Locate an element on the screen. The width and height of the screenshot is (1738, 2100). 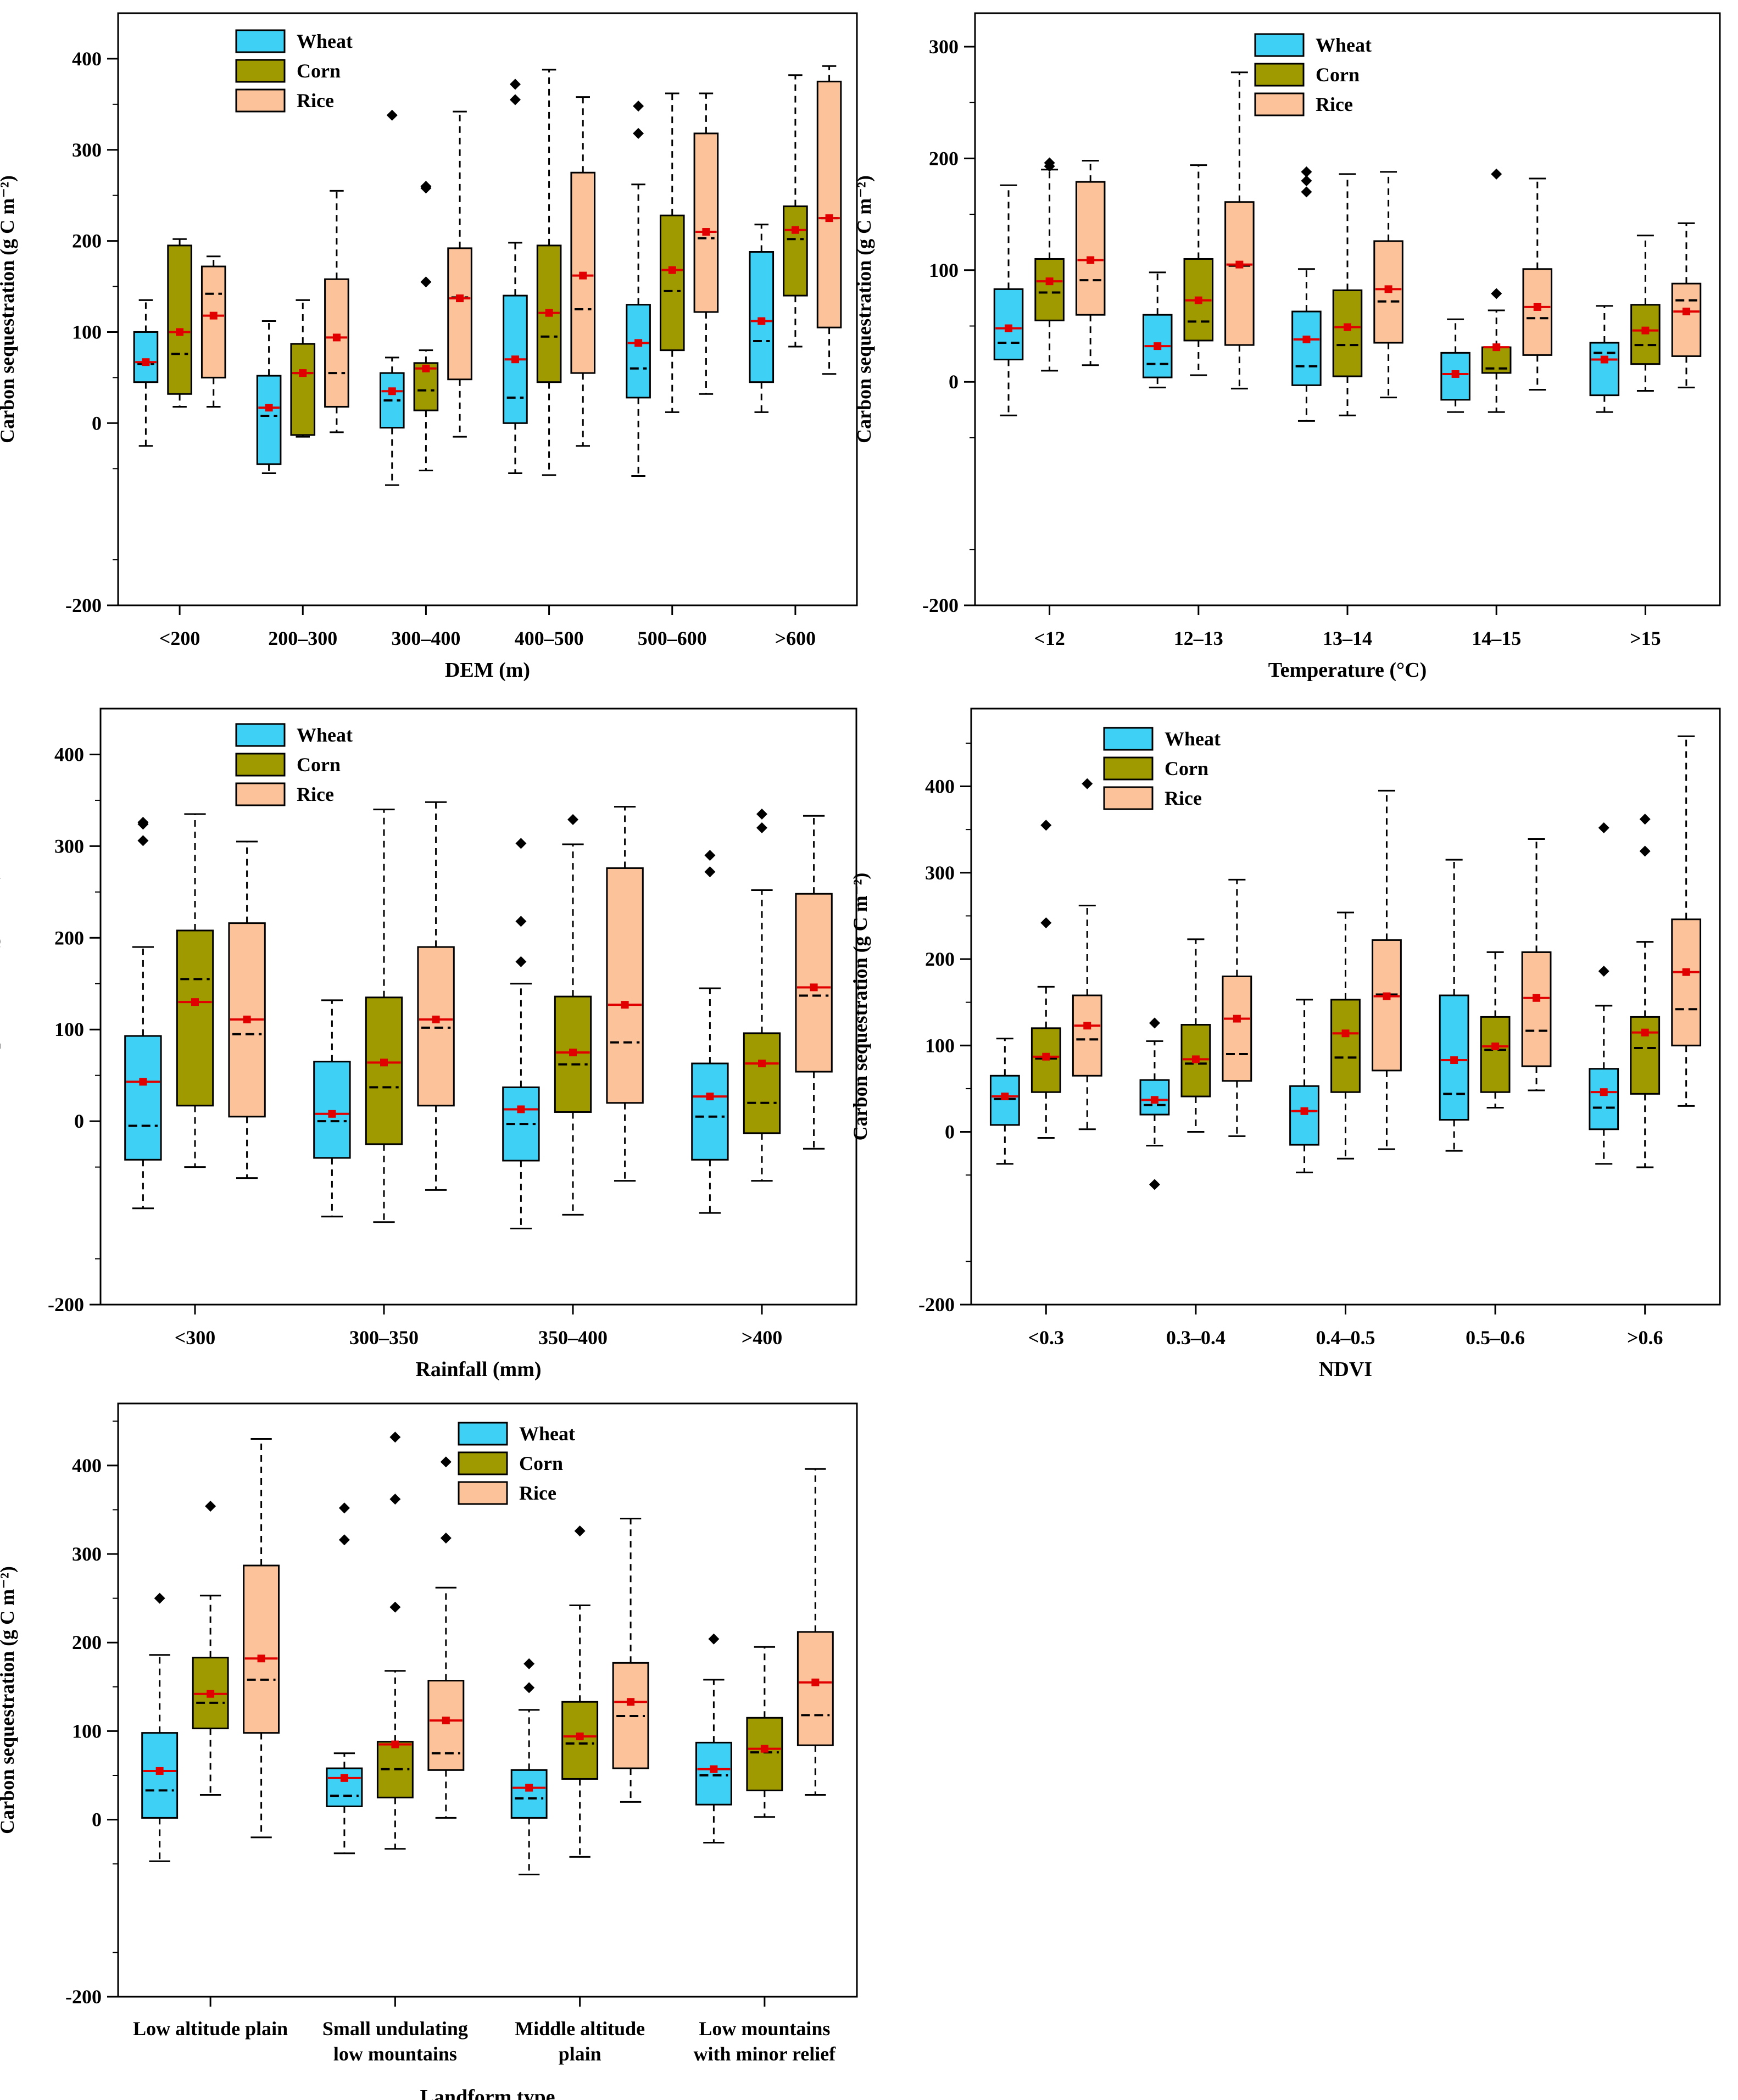
x-tick-label: <0.3 is located at coordinates (1047, 1338).